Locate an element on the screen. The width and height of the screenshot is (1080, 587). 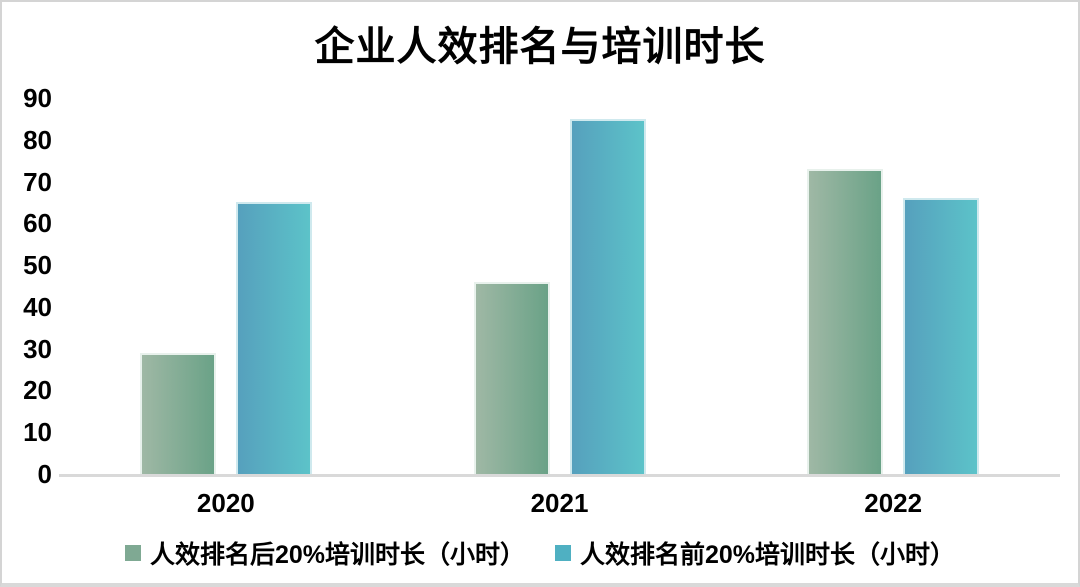
chart-title: 企业人效排名与培训时长 is located at coordinates (540, 47).